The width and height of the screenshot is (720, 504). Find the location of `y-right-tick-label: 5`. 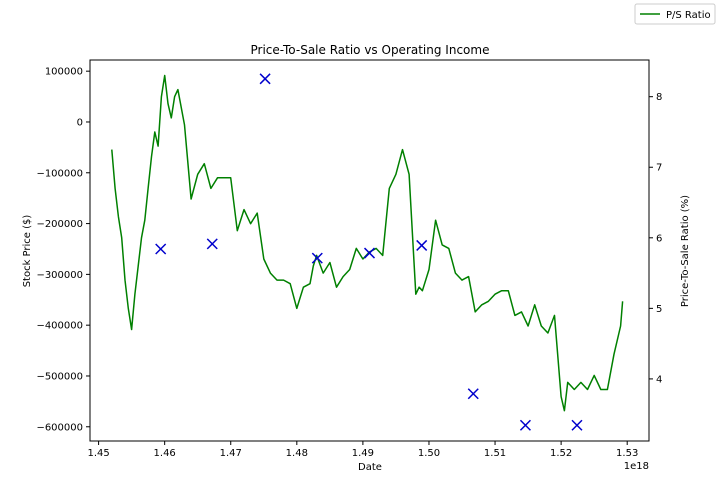

y-right-tick-label: 5 is located at coordinates (659, 309).